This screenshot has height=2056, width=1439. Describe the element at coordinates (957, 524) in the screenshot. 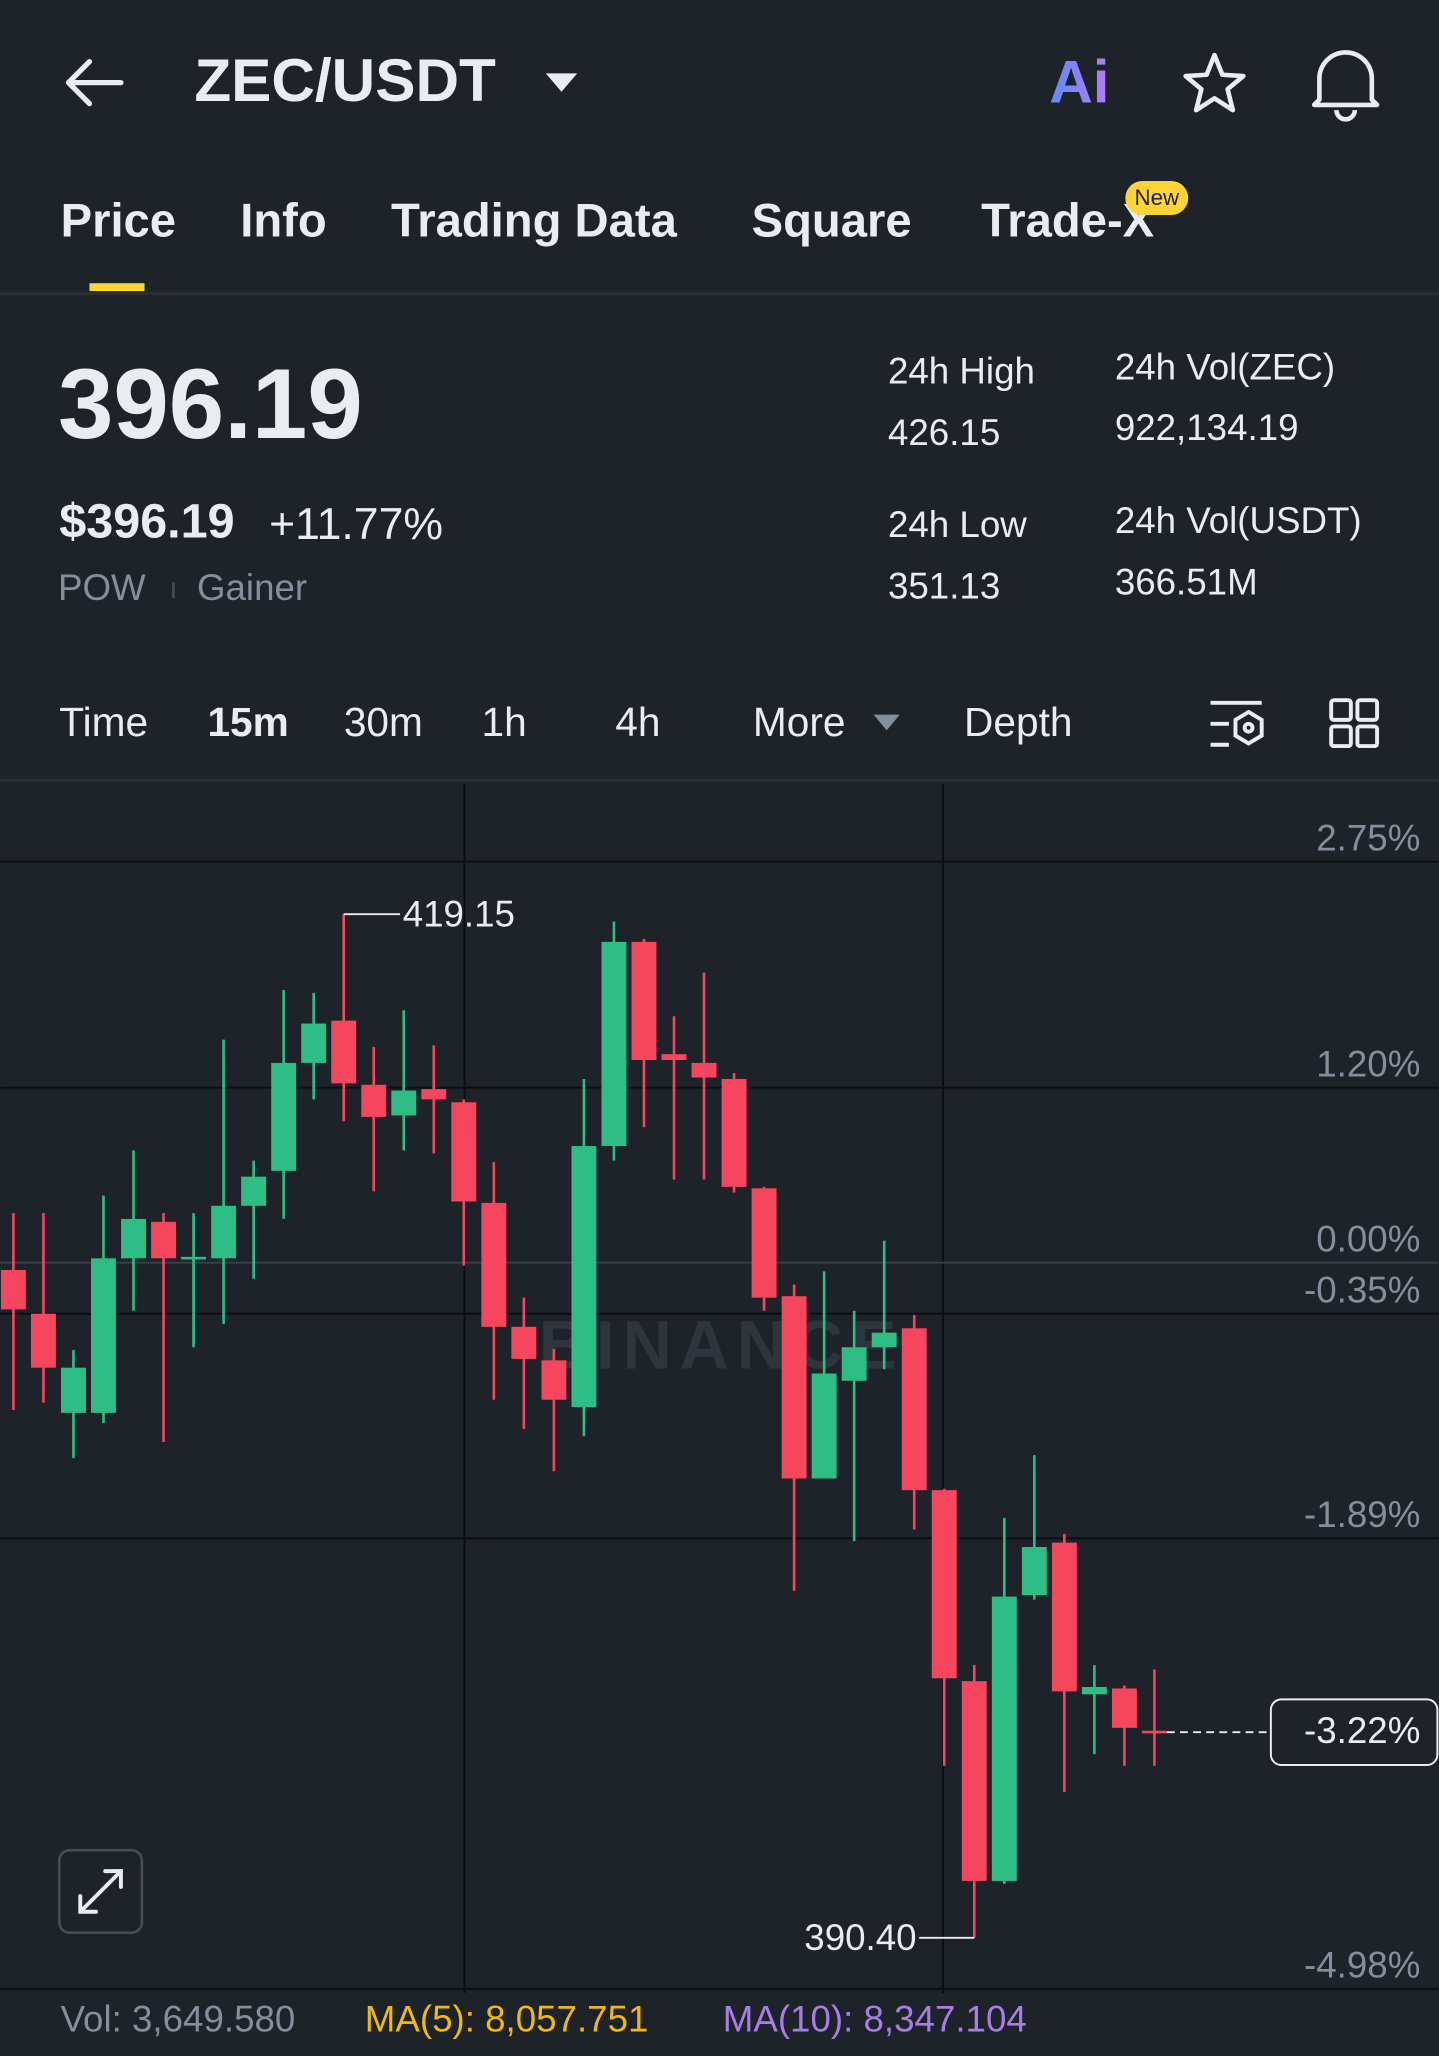

I see `stat-label: 24h Low` at that location.